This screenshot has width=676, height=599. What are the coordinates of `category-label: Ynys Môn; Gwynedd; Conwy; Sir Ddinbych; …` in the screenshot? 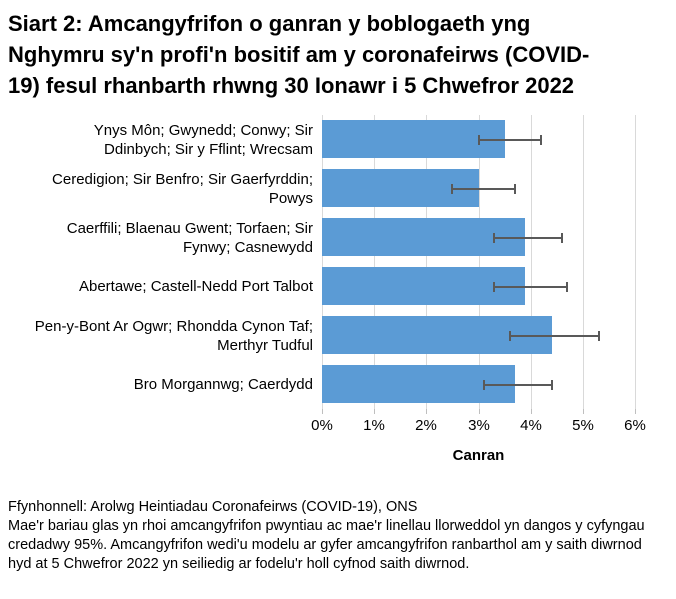 It's located at (161, 139).